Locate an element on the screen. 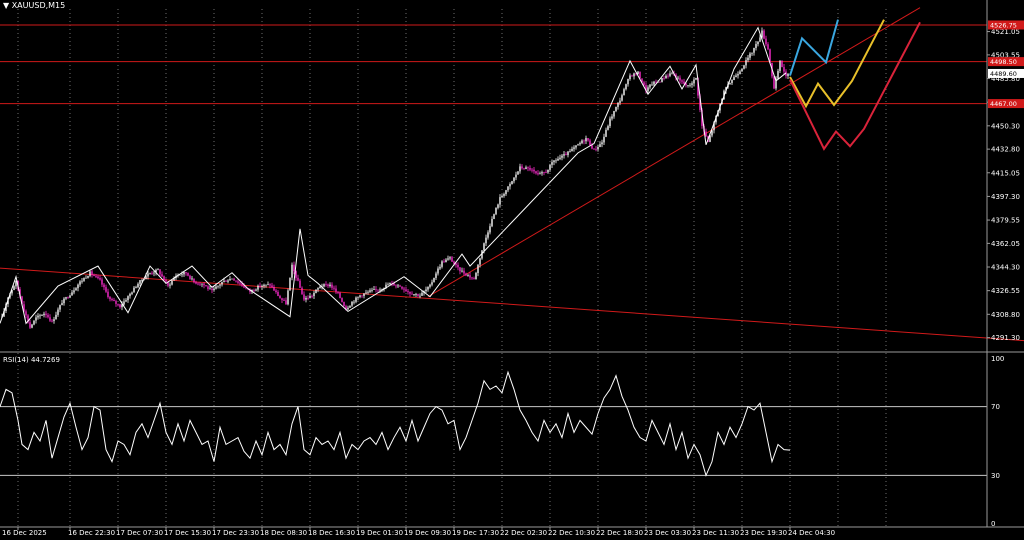 This screenshot has width=1024, height=540. menu-triangle-icon: ▼ is located at coordinates (6, 5).